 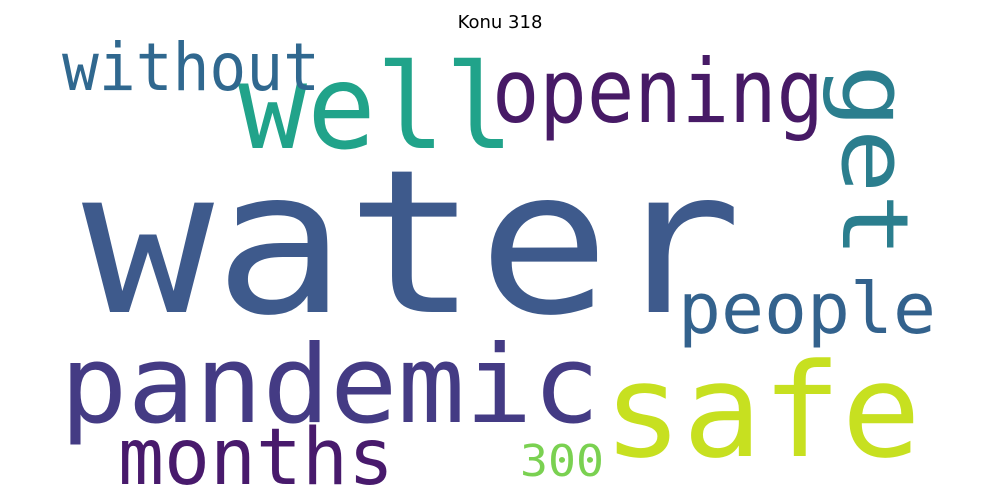 I want to click on word-well: well, so click(x=376, y=107).